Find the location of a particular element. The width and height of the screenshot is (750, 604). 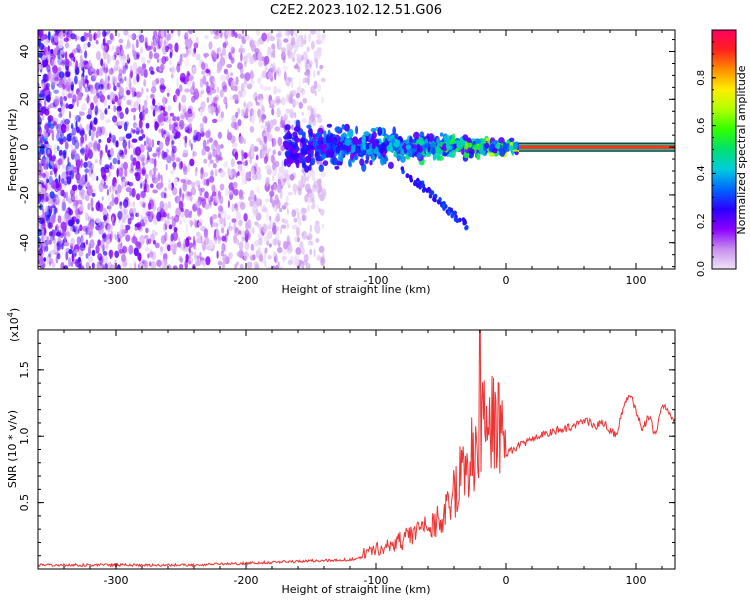

colorbar-tick-label: 0.8 is located at coordinates (701, 78).